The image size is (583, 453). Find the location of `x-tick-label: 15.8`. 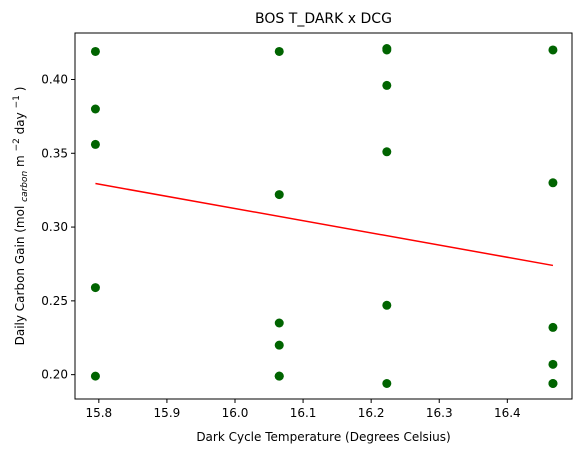

x-tick-label: 15.8 is located at coordinates (98, 413).